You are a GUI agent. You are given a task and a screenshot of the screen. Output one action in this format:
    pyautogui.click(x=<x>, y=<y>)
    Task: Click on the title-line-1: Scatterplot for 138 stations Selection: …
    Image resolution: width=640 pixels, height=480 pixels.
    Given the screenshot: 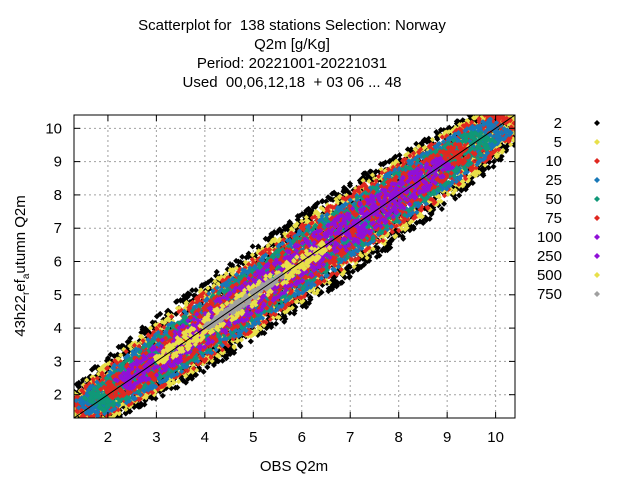 What is the action you would take?
    pyautogui.click(x=292, y=25)
    